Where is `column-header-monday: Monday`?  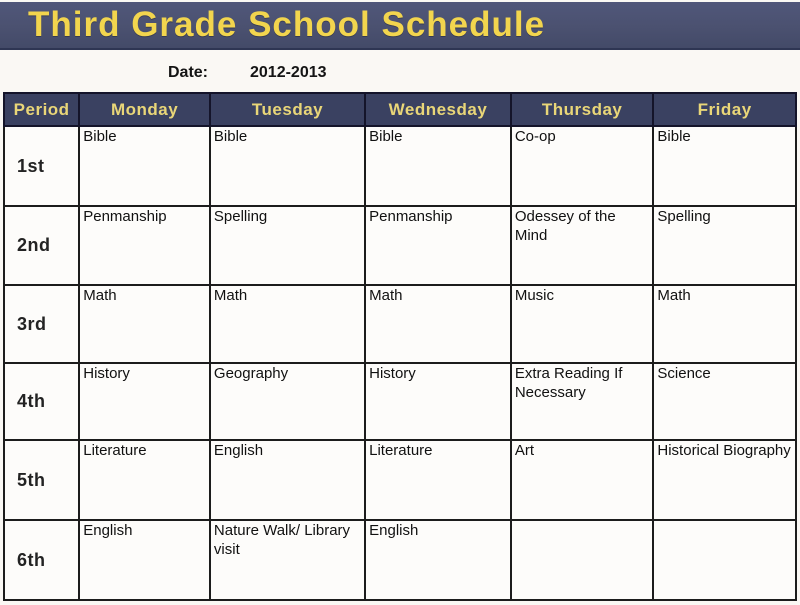
column-header-monday: Monday is located at coordinates (144, 109).